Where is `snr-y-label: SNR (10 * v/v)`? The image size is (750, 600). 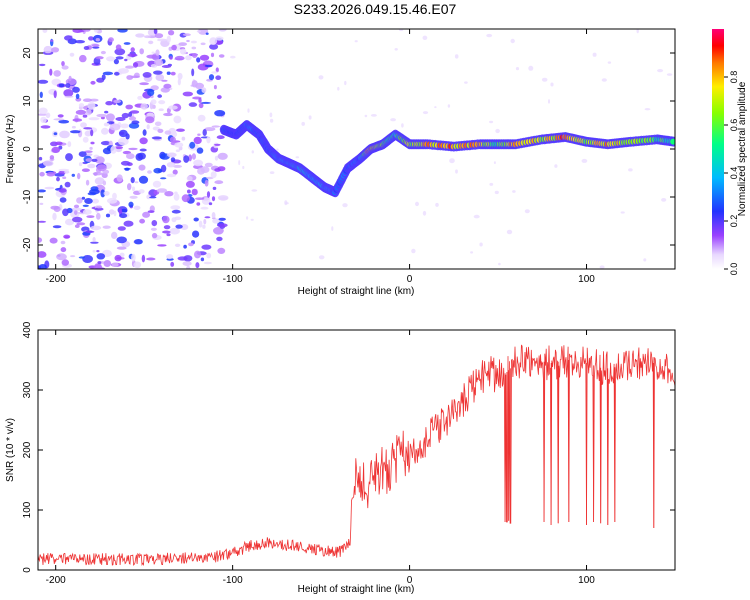 snr-y-label: SNR (10 * v/v) is located at coordinates (10, 450).